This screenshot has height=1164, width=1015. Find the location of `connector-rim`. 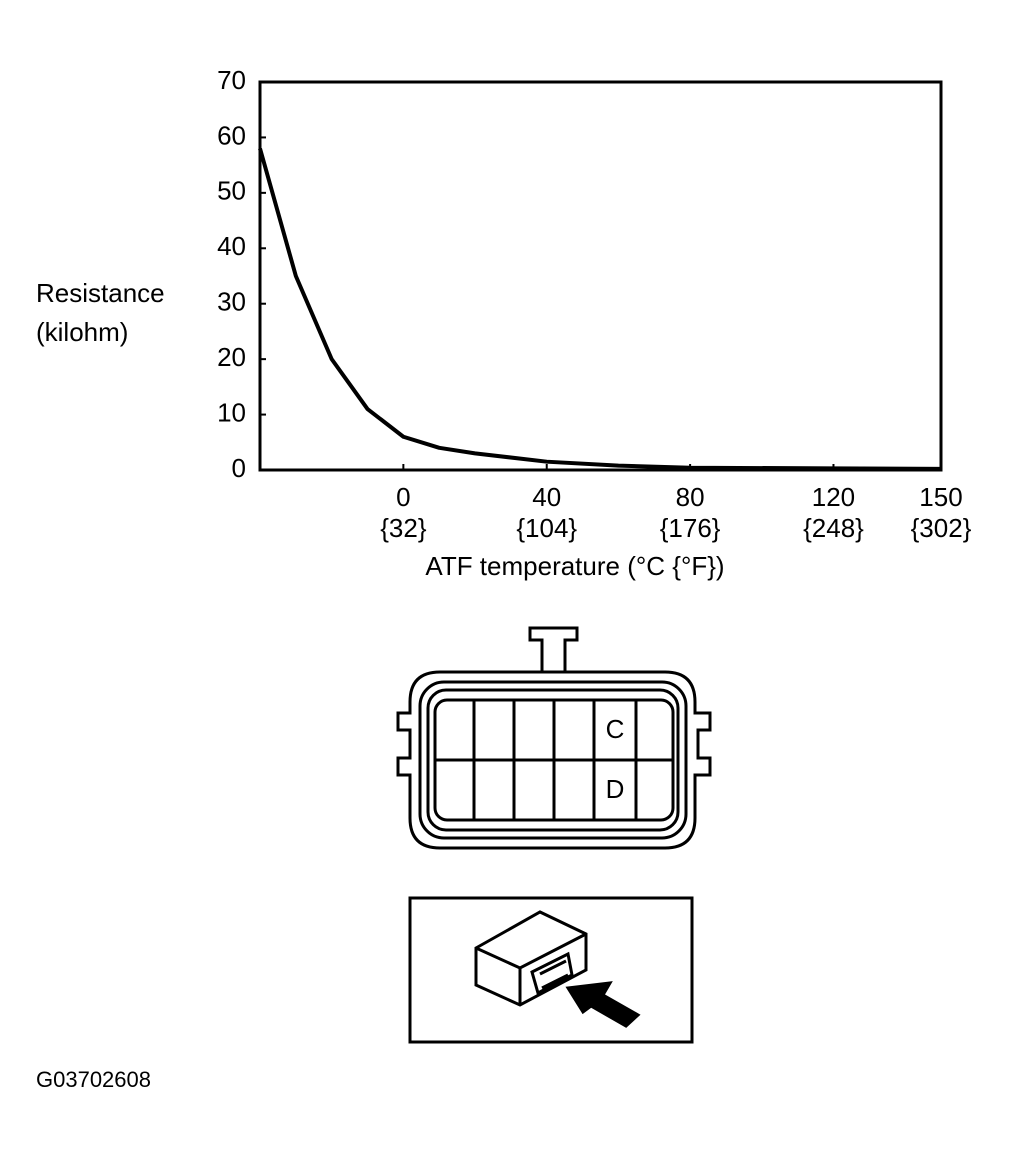

connector-rim is located at coordinates (553, 760).